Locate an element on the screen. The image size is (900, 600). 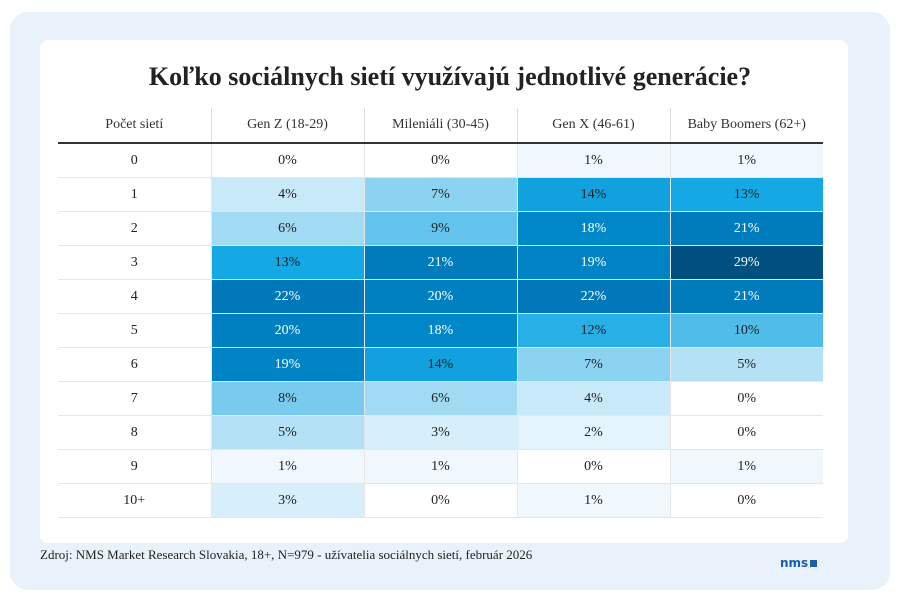
table-row: 2 6% 9% 18% 21% is located at coordinates (440, 228).